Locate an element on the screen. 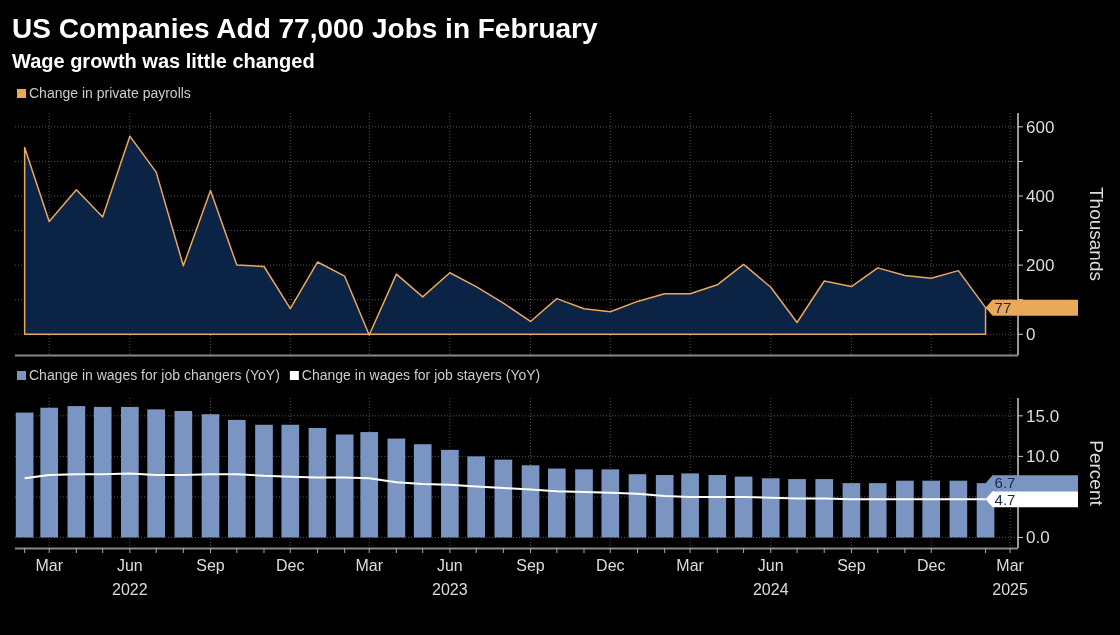 The width and height of the screenshot is (1120, 635). line-series is located at coordinates (505, 486).